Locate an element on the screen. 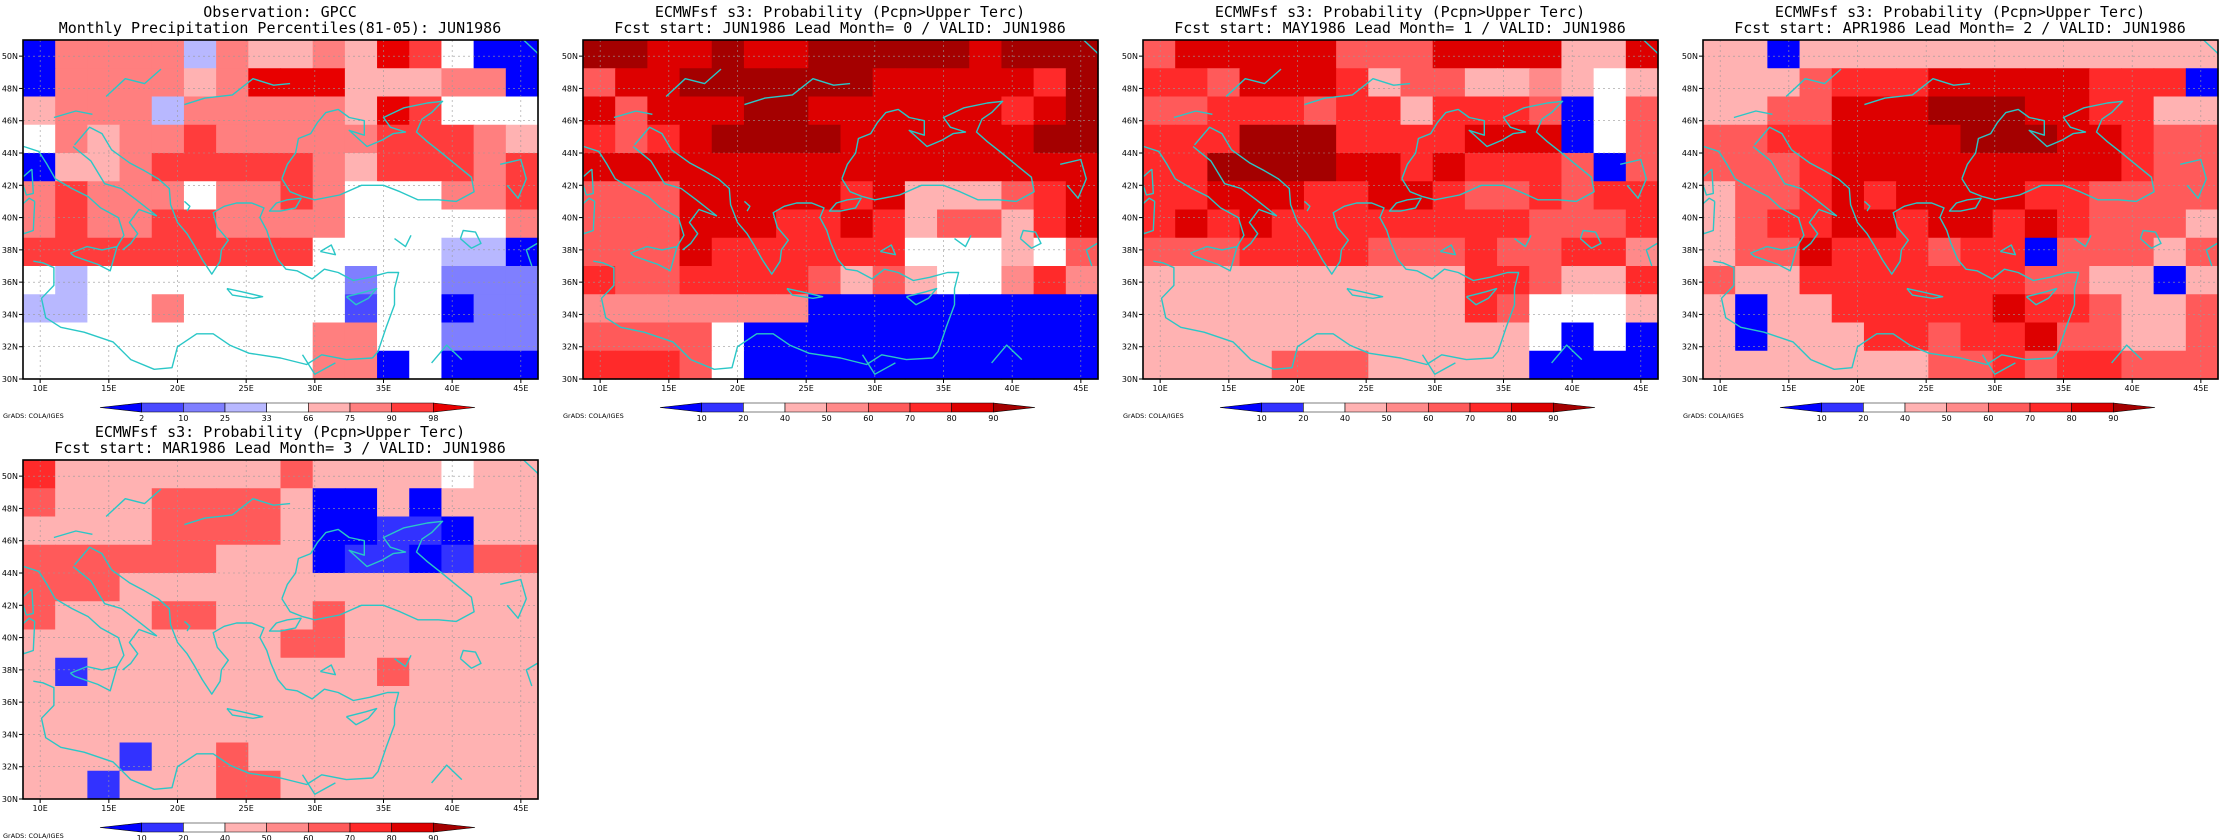 The image size is (2240, 840). map-frame is located at coordinates (280, 209).